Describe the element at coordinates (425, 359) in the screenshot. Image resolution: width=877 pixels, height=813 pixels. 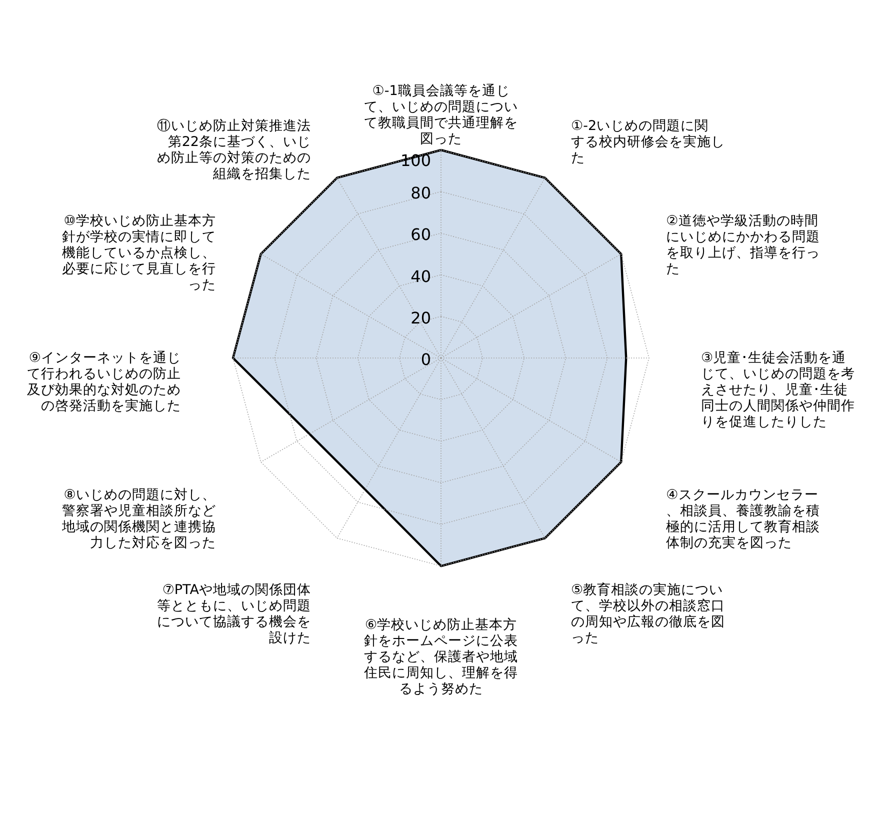
I see `y-tick-label: 0` at that location.